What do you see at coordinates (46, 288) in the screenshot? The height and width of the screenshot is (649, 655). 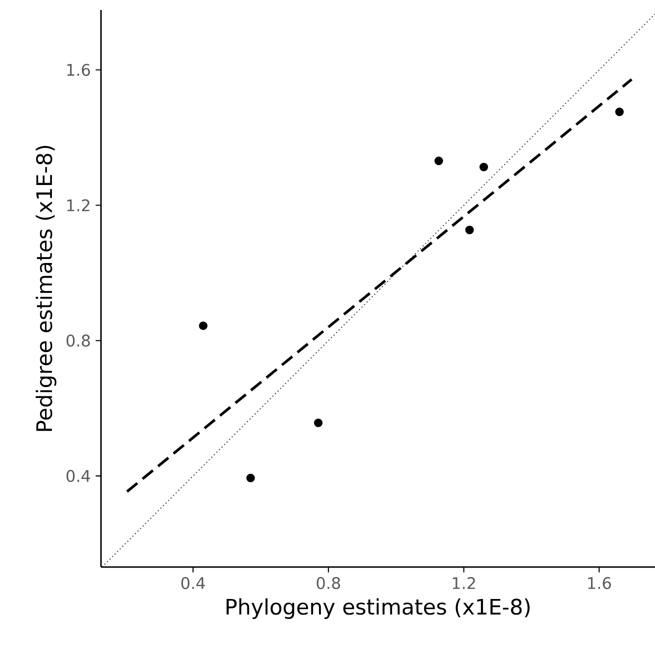 I see `y-axis-title: Pedigree estimates (x1E-8)` at bounding box center [46, 288].